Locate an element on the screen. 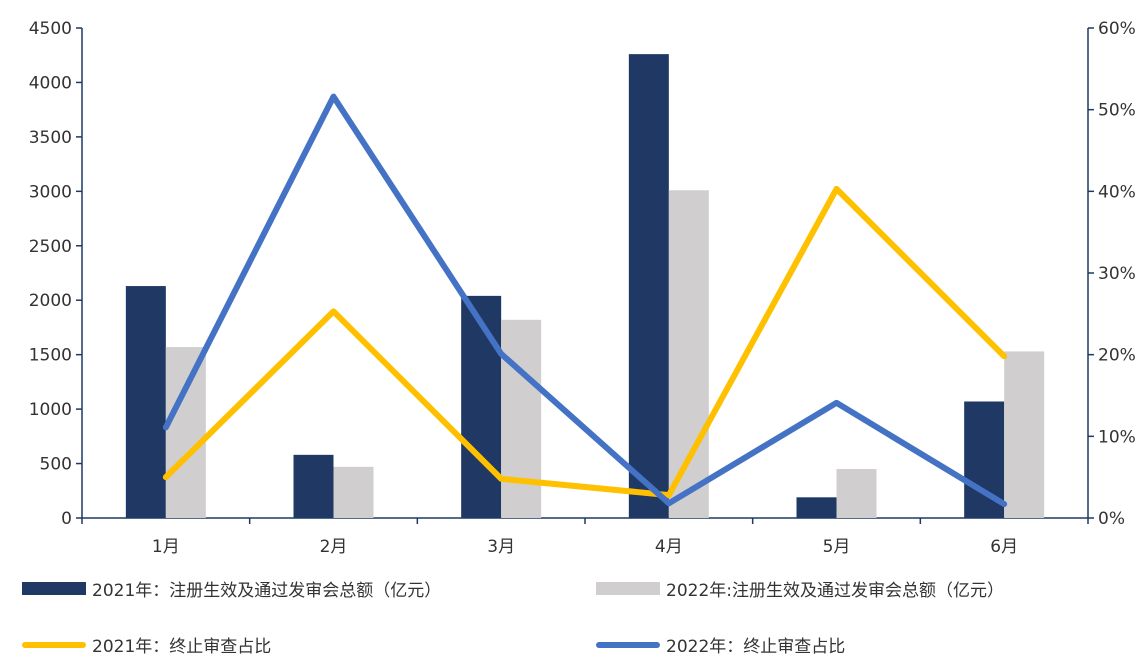 The height and width of the screenshot is (658, 1148). x-tick-label: 1月 is located at coordinates (166, 547).